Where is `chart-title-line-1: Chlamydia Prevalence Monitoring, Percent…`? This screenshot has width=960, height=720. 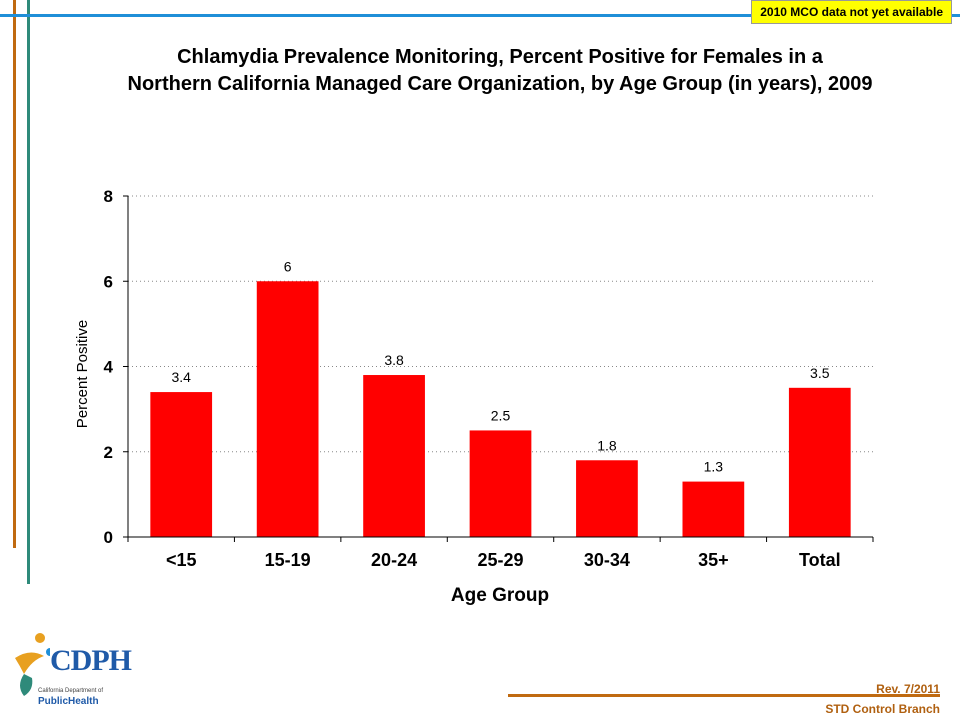 chart-title-line-1: Chlamydia Prevalence Monitoring, Percent… is located at coordinates (500, 57).